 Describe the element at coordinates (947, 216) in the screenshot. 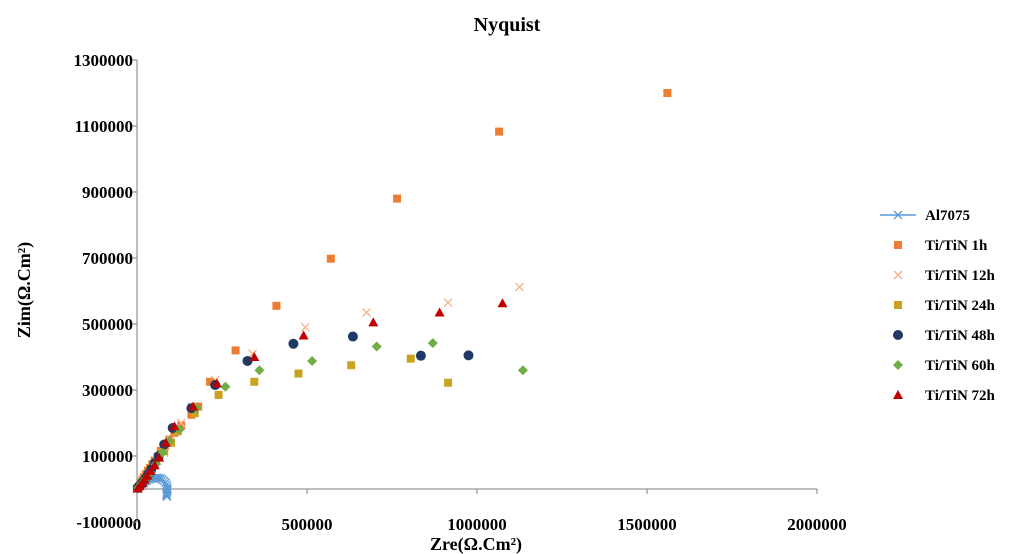

I see `legend-label: Al7075` at that location.